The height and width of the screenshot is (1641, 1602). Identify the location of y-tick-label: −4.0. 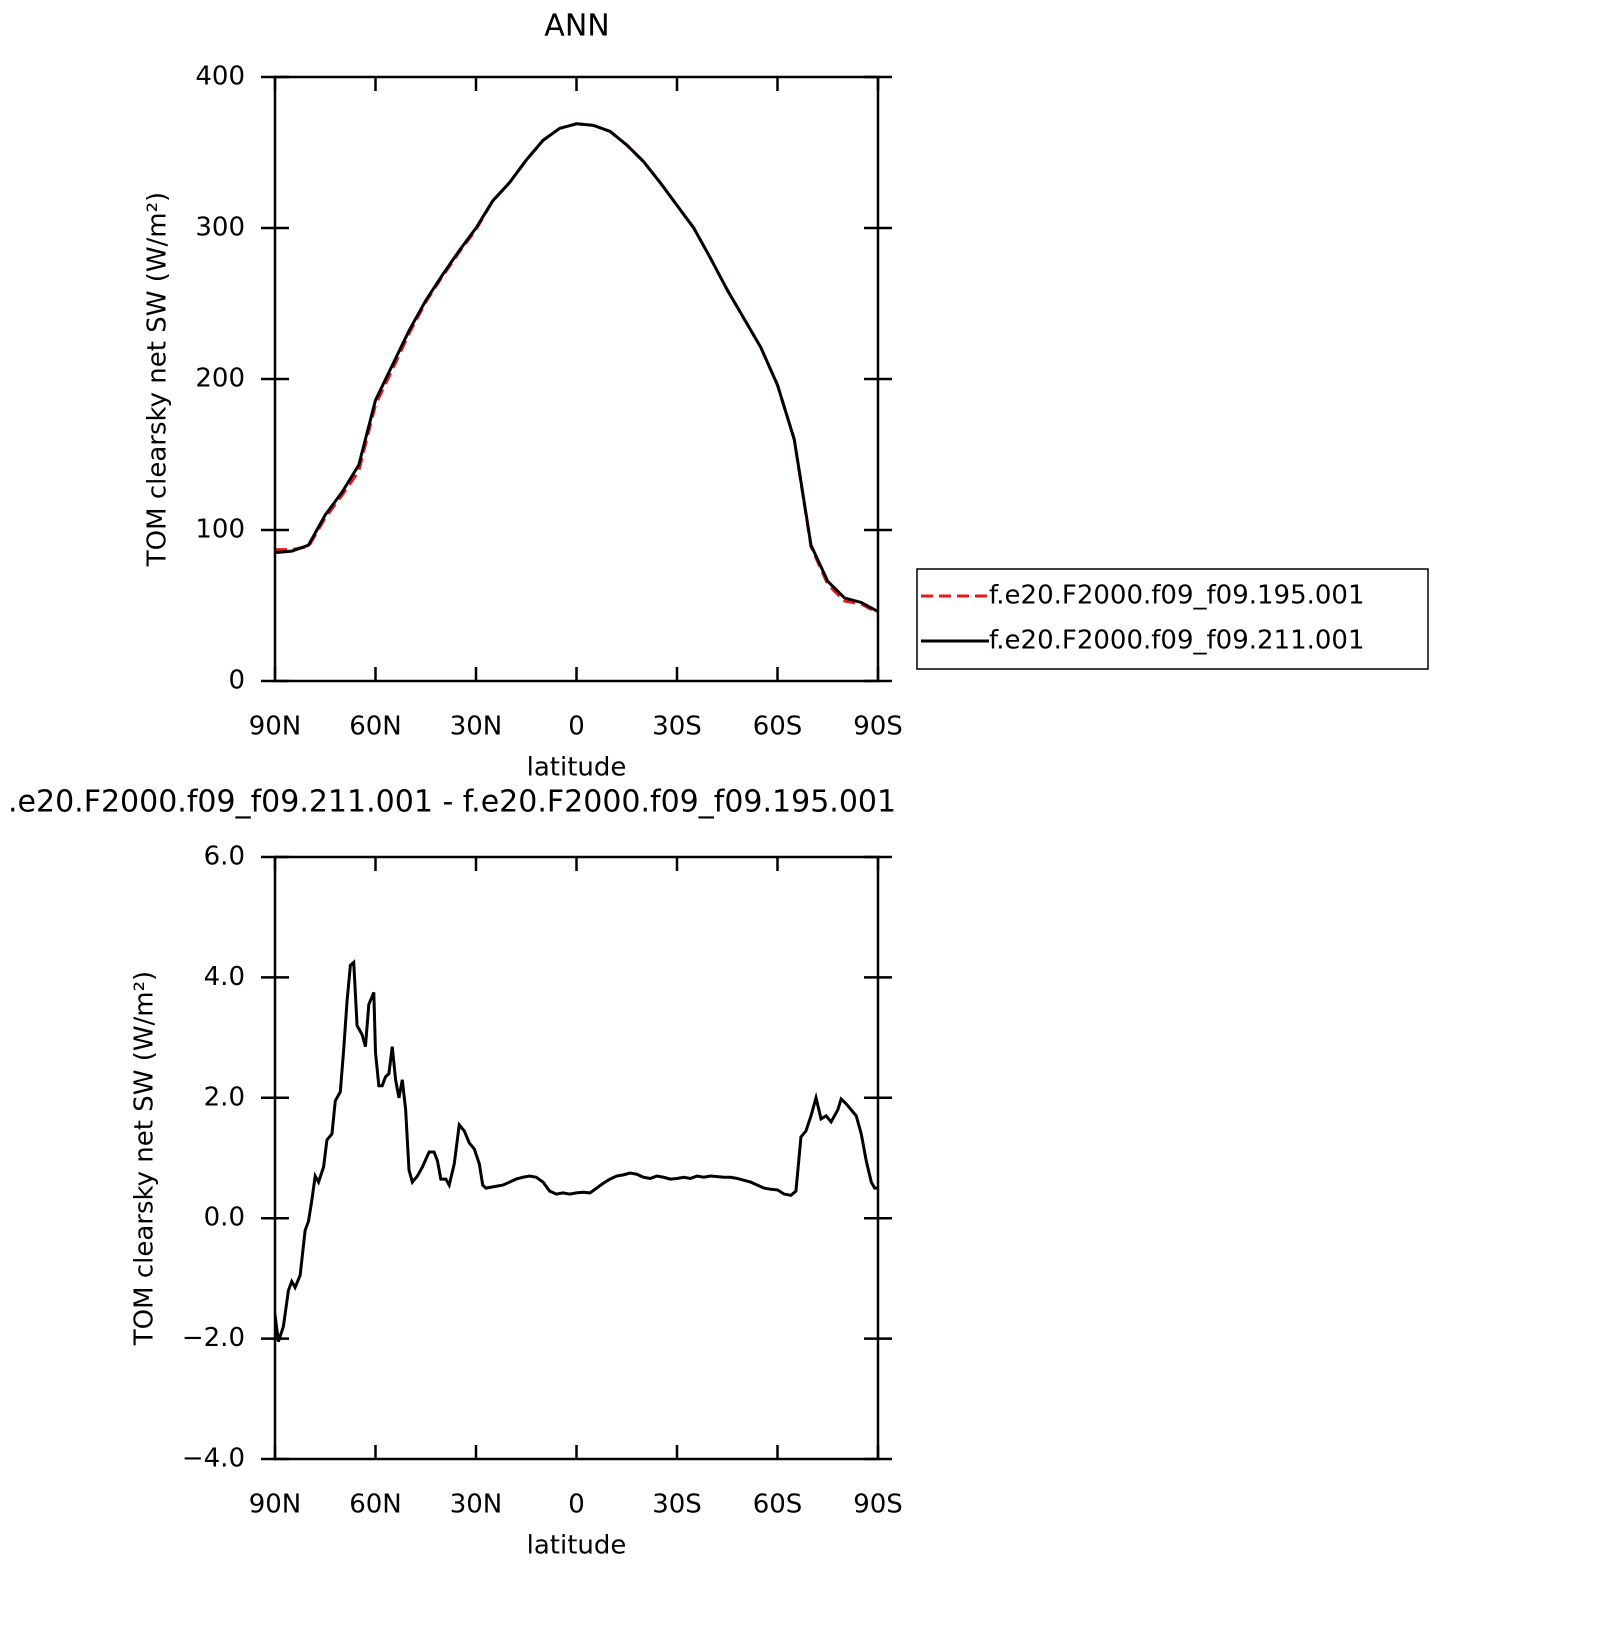
(213, 1459).